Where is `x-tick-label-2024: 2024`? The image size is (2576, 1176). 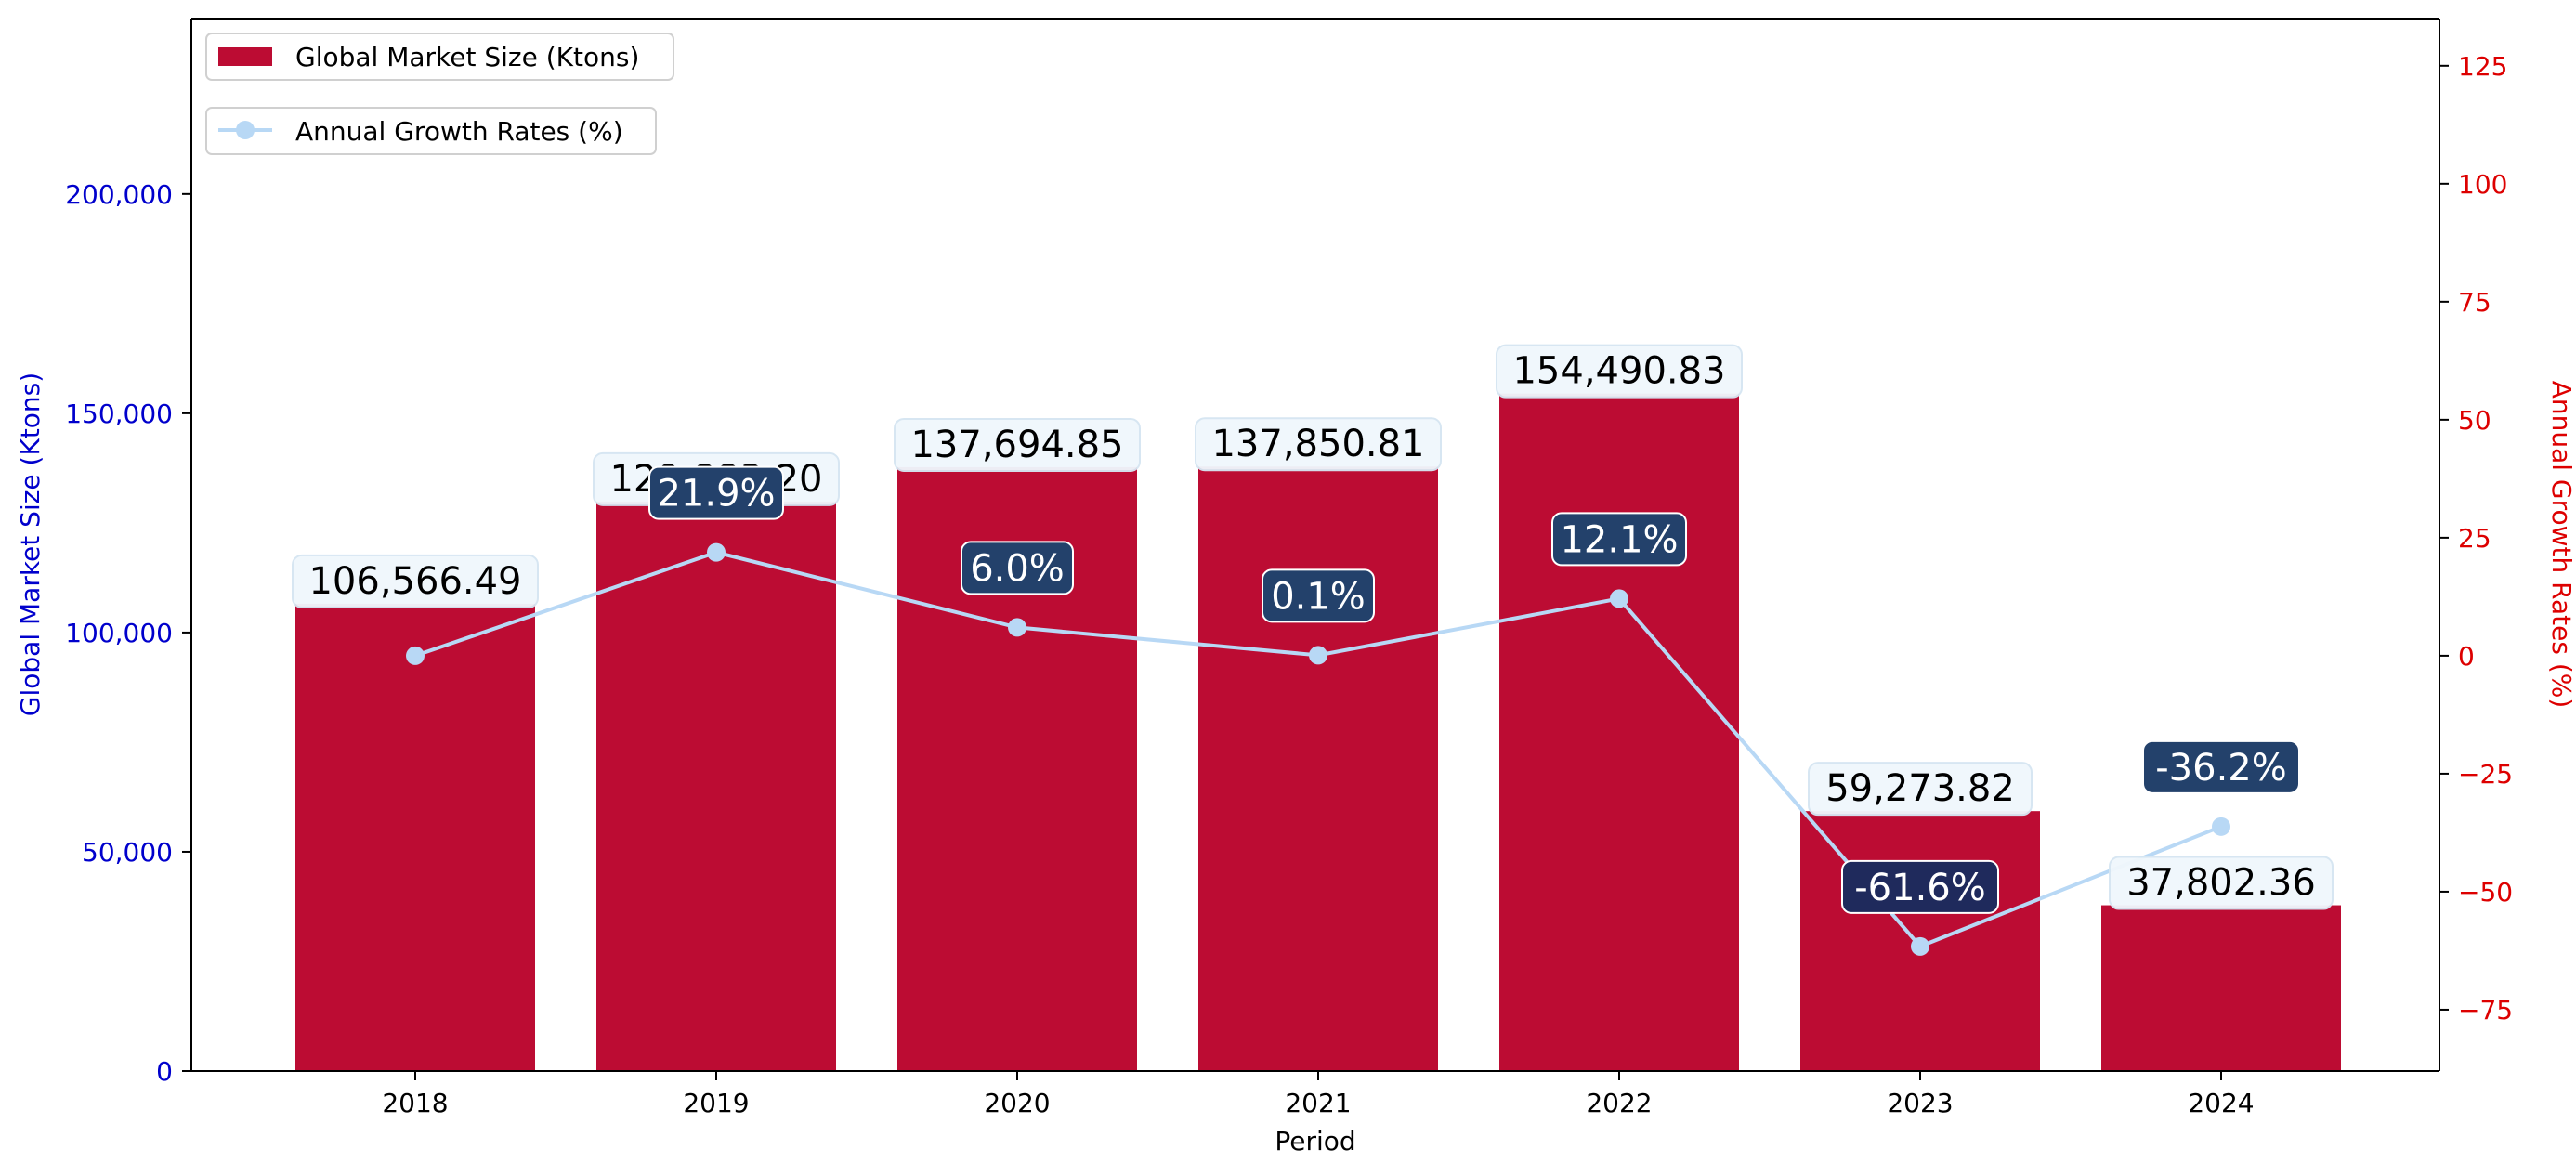 x-tick-label-2024: 2024 is located at coordinates (2221, 1103).